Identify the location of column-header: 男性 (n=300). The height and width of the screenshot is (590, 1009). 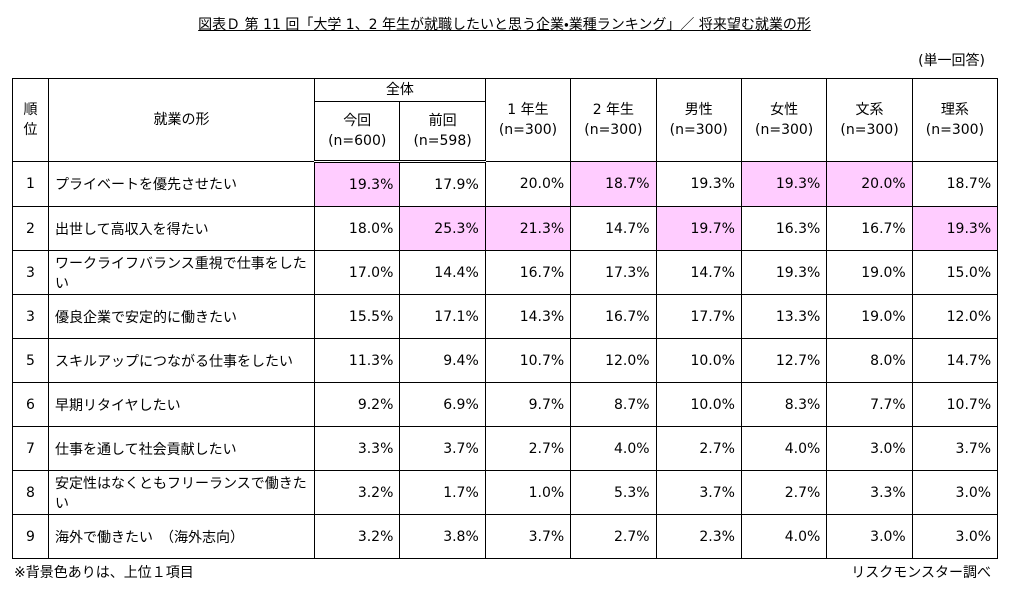
(698, 120).